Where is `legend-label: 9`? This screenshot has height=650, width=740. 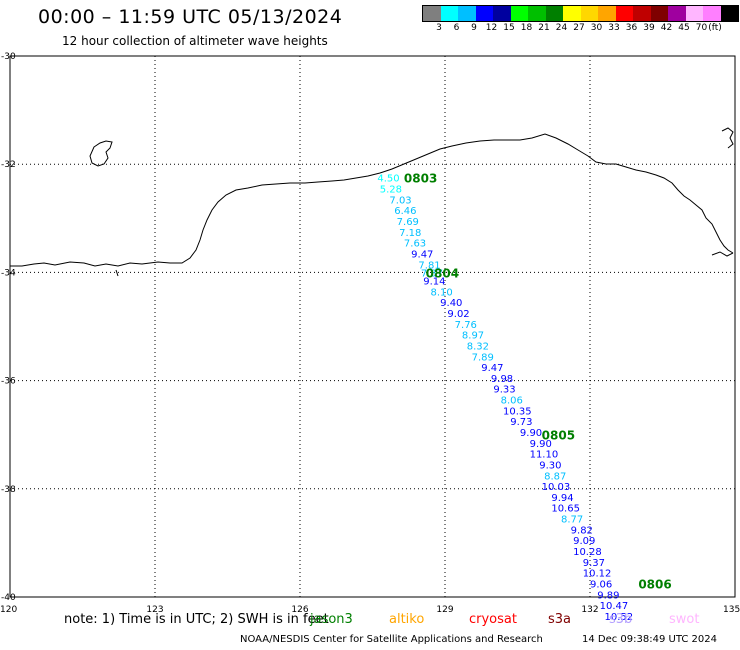
legend-label: 9 is located at coordinates (474, 28).